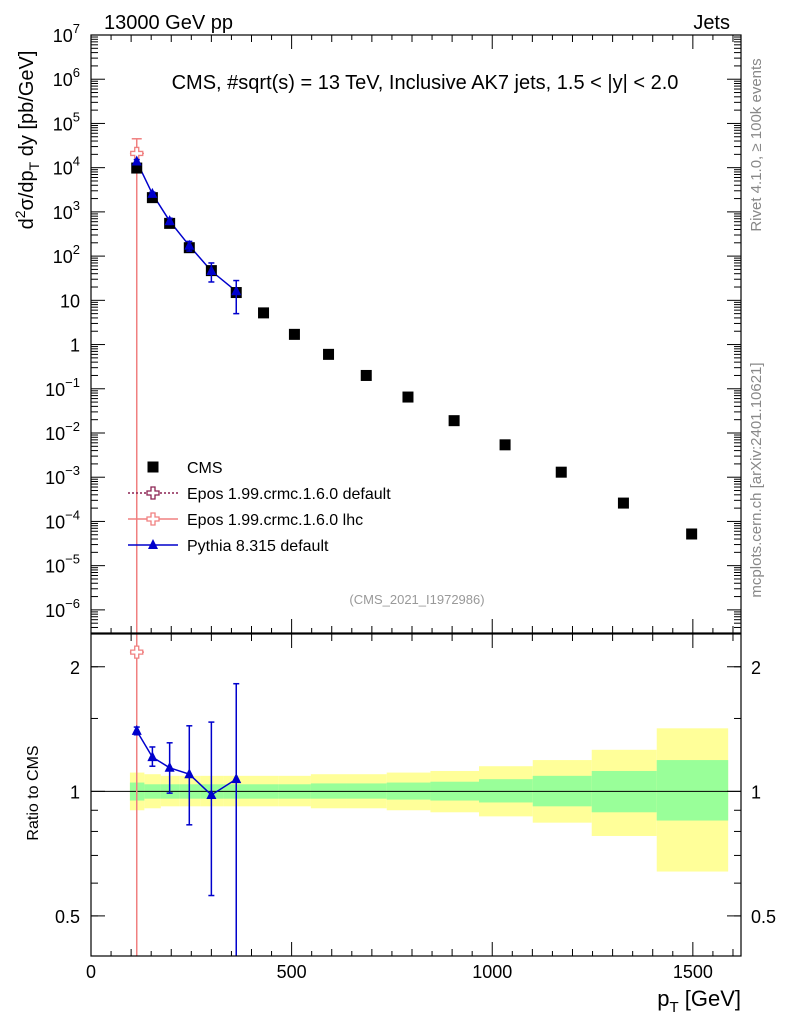 The image size is (786, 1024). What do you see at coordinates (289, 494) in the screenshot?
I see `legend-label: Epos 1.99.crmc.1.6.0 default` at bounding box center [289, 494].